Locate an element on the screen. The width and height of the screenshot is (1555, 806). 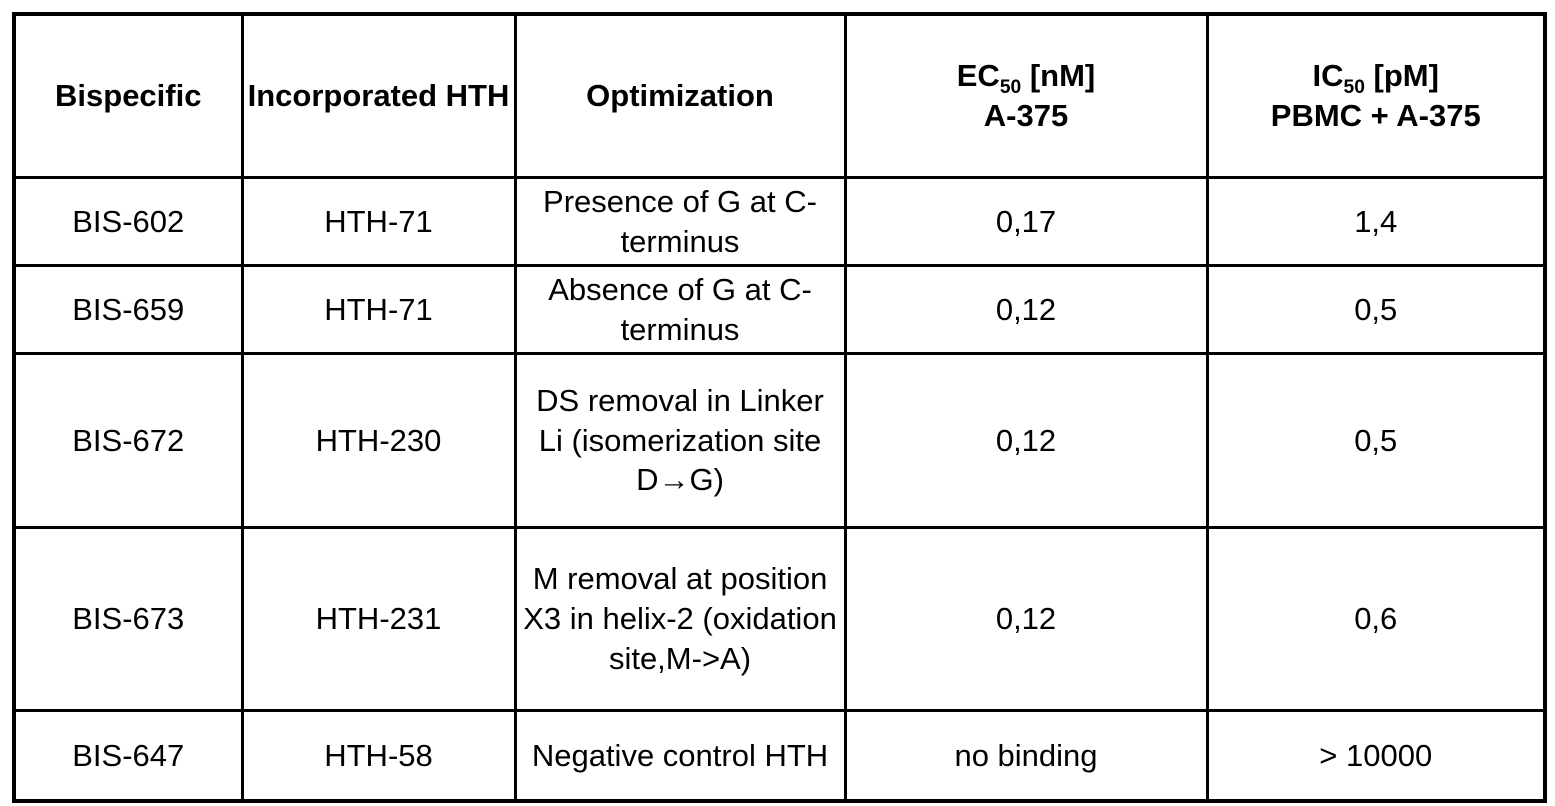
cell-ec50: no binding is located at coordinates (1026, 756).